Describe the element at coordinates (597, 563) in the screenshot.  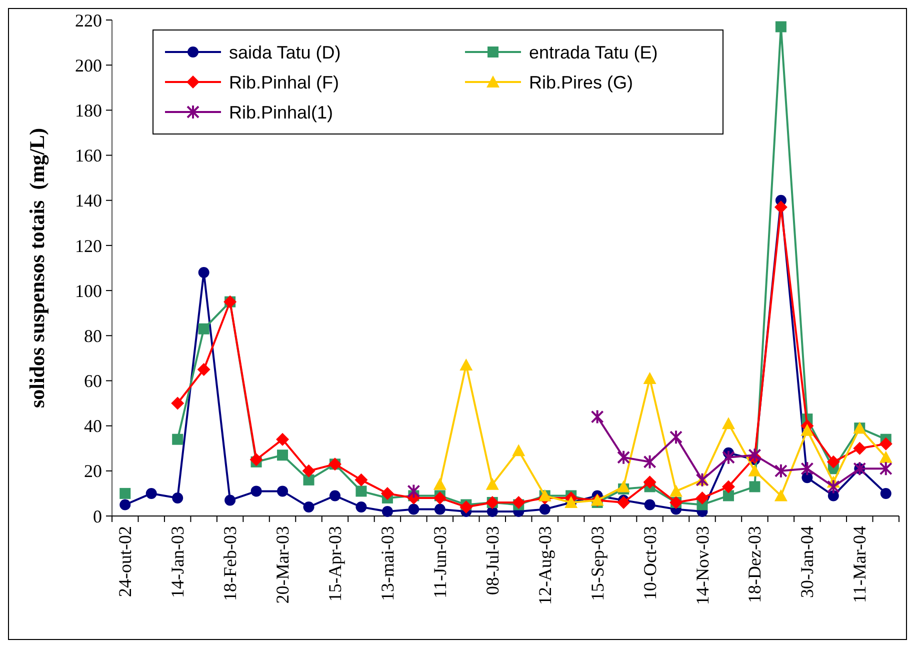
I see `x-tick-label: 15-Sep-03` at that location.